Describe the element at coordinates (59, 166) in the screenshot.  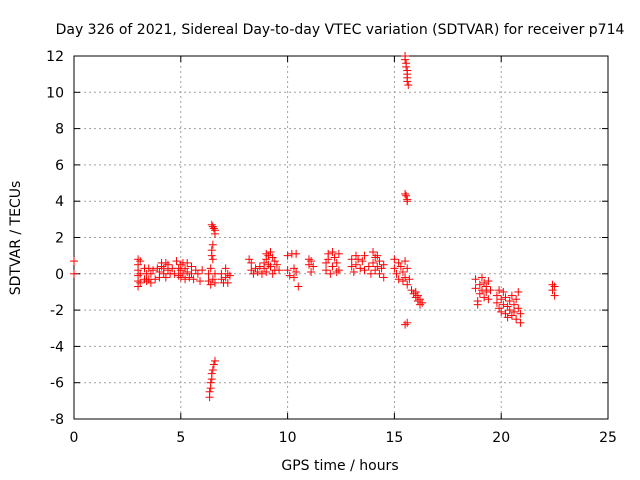
I see `y-tick-label: 6` at that location.